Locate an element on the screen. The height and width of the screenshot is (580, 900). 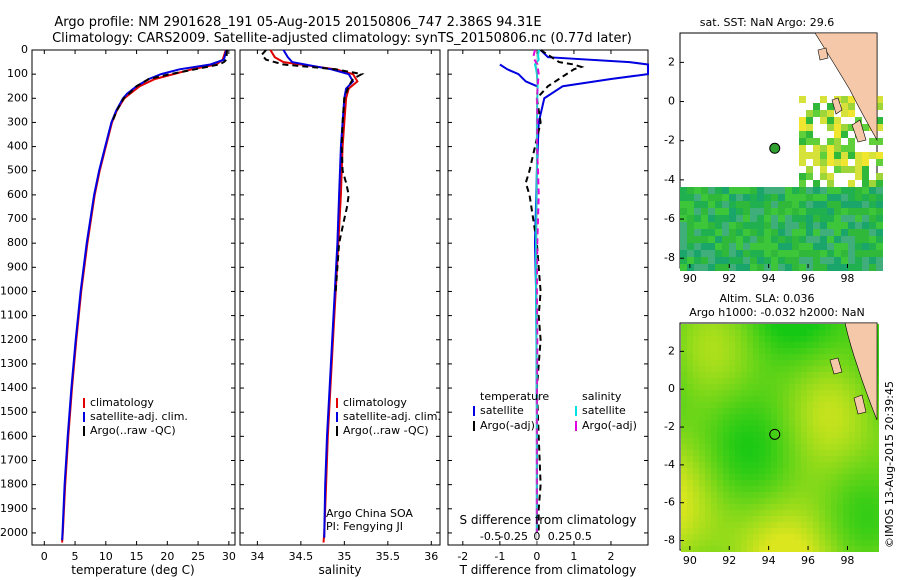
salinity-legend-argo: Argo(..raw -QC) is located at coordinates (386, 430).